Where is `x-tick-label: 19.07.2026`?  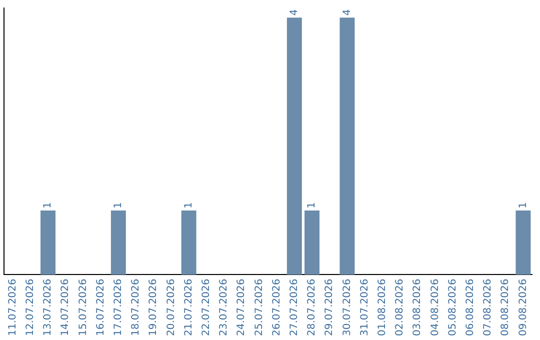
x-tick-label: 19.07.2026 is located at coordinates (154, 307).